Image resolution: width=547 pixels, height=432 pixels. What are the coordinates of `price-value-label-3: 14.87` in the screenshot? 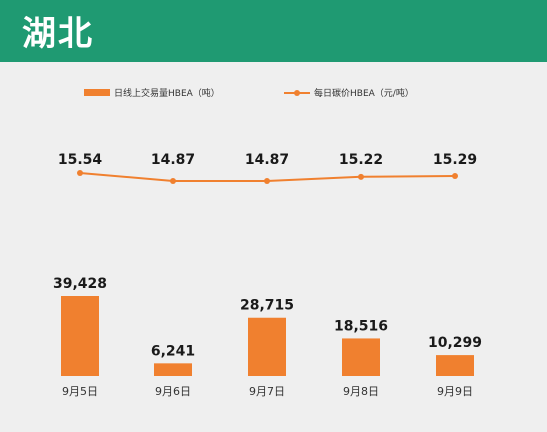 It's located at (267, 160).